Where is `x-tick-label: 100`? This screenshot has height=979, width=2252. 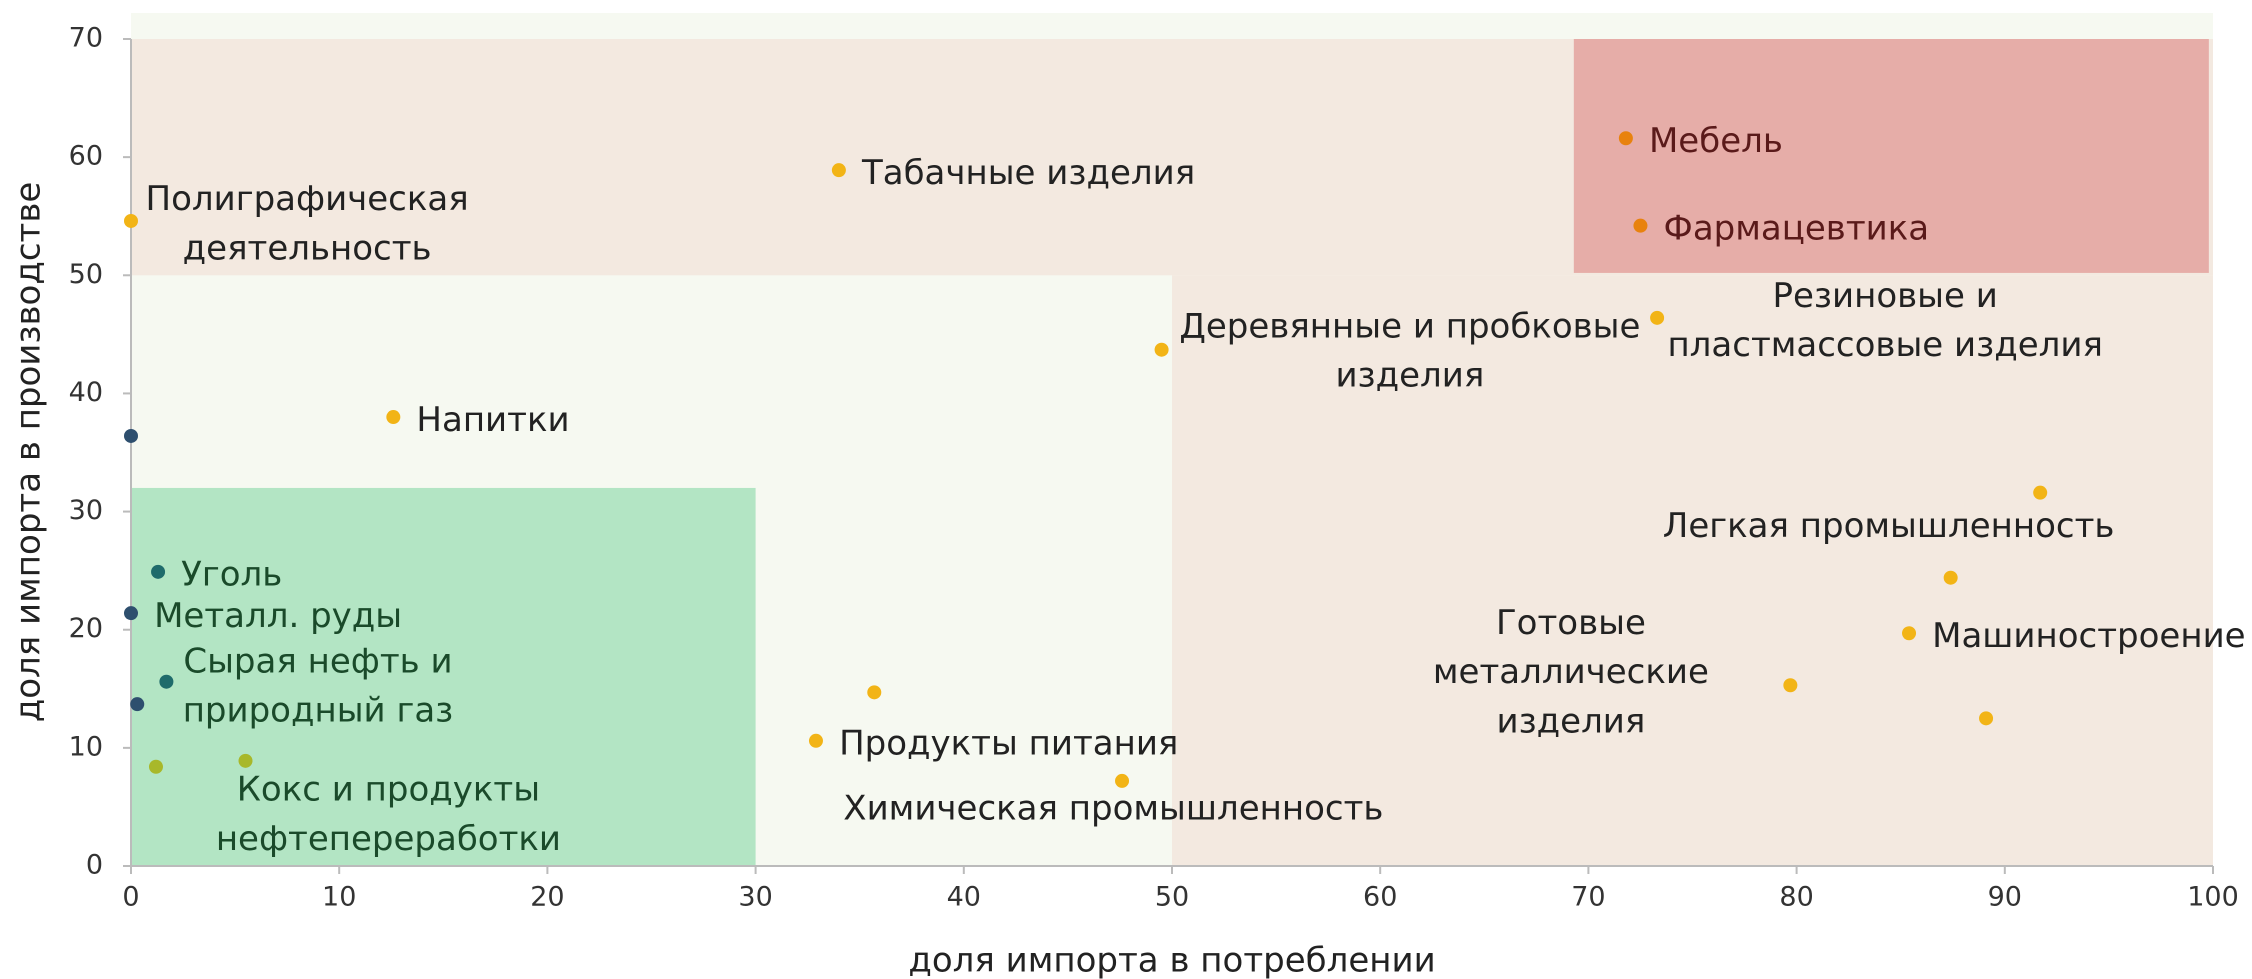
x-tick-label: 100 is located at coordinates (2213, 897).